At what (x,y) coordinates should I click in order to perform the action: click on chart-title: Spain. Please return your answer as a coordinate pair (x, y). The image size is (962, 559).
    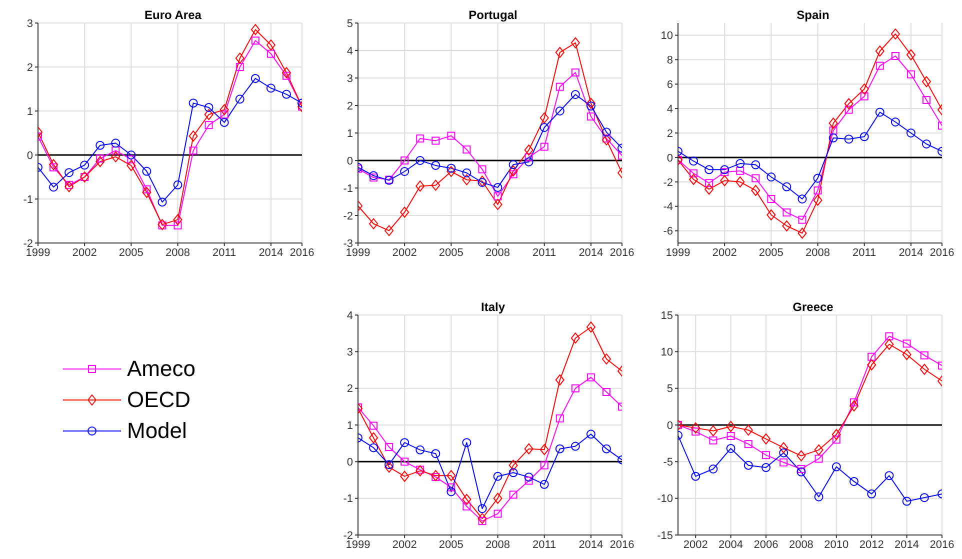
    Looking at the image, I should click on (813, 15).